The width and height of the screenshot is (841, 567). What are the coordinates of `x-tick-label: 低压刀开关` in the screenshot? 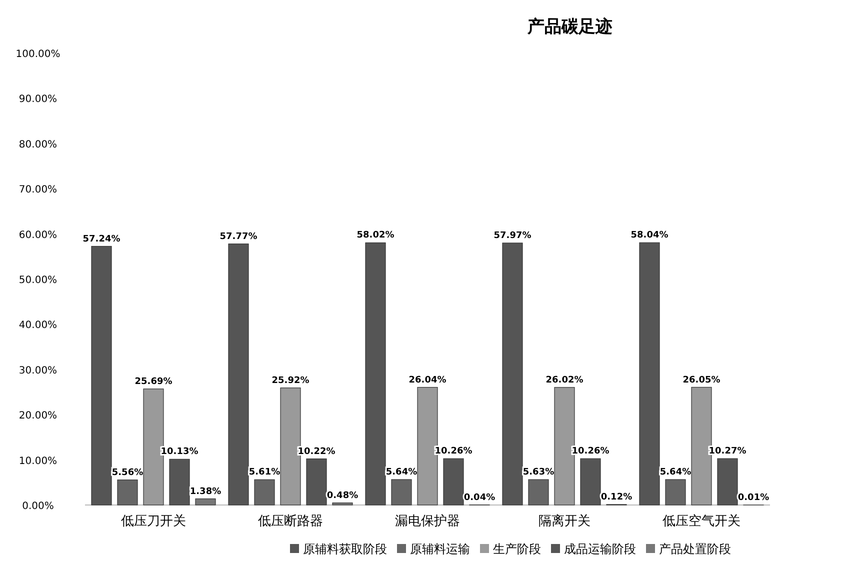 It's located at (153, 521).